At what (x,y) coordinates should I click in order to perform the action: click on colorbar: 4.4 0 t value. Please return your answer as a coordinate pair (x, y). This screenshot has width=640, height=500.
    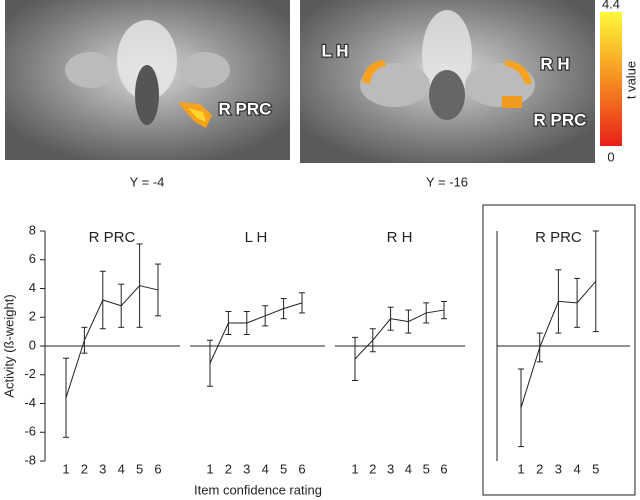
    Looking at the image, I should click on (619, 82).